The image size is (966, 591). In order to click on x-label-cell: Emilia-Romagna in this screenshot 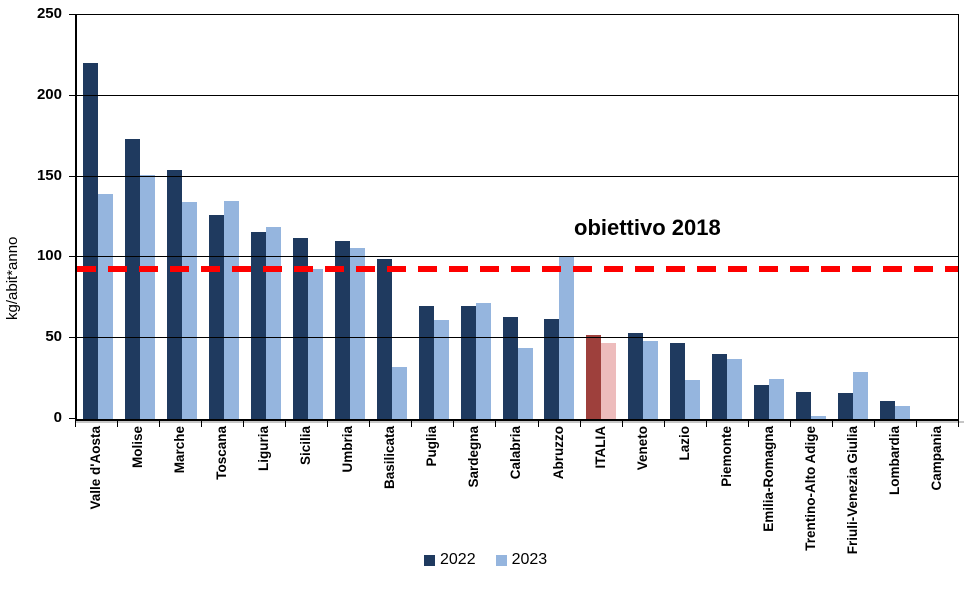, I will do `click(769, 499)`.